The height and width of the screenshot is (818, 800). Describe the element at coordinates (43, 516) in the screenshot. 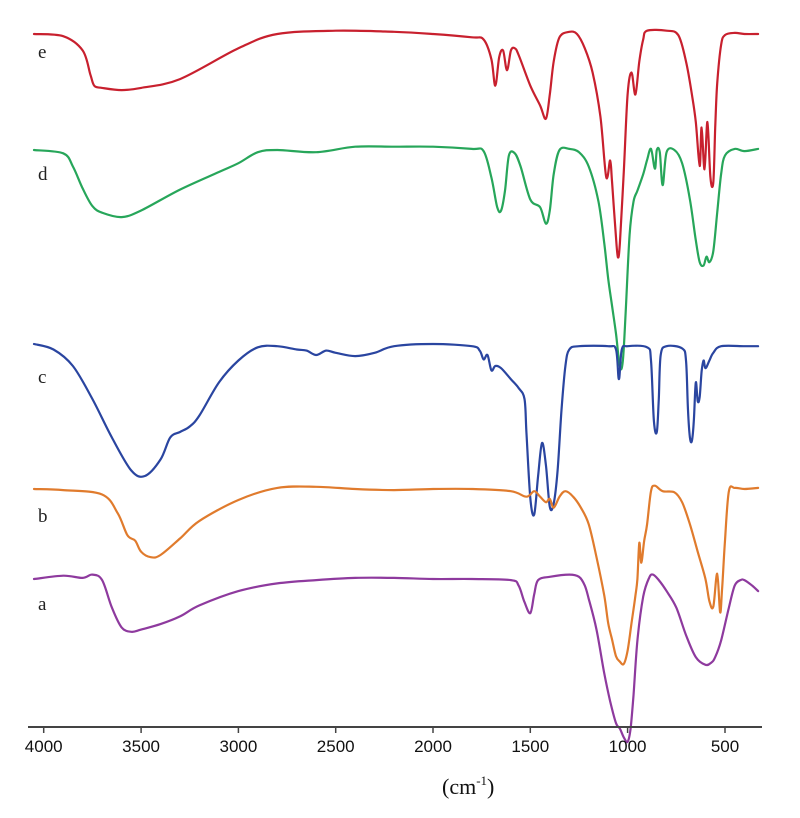

I see `series-label-b: b` at that location.